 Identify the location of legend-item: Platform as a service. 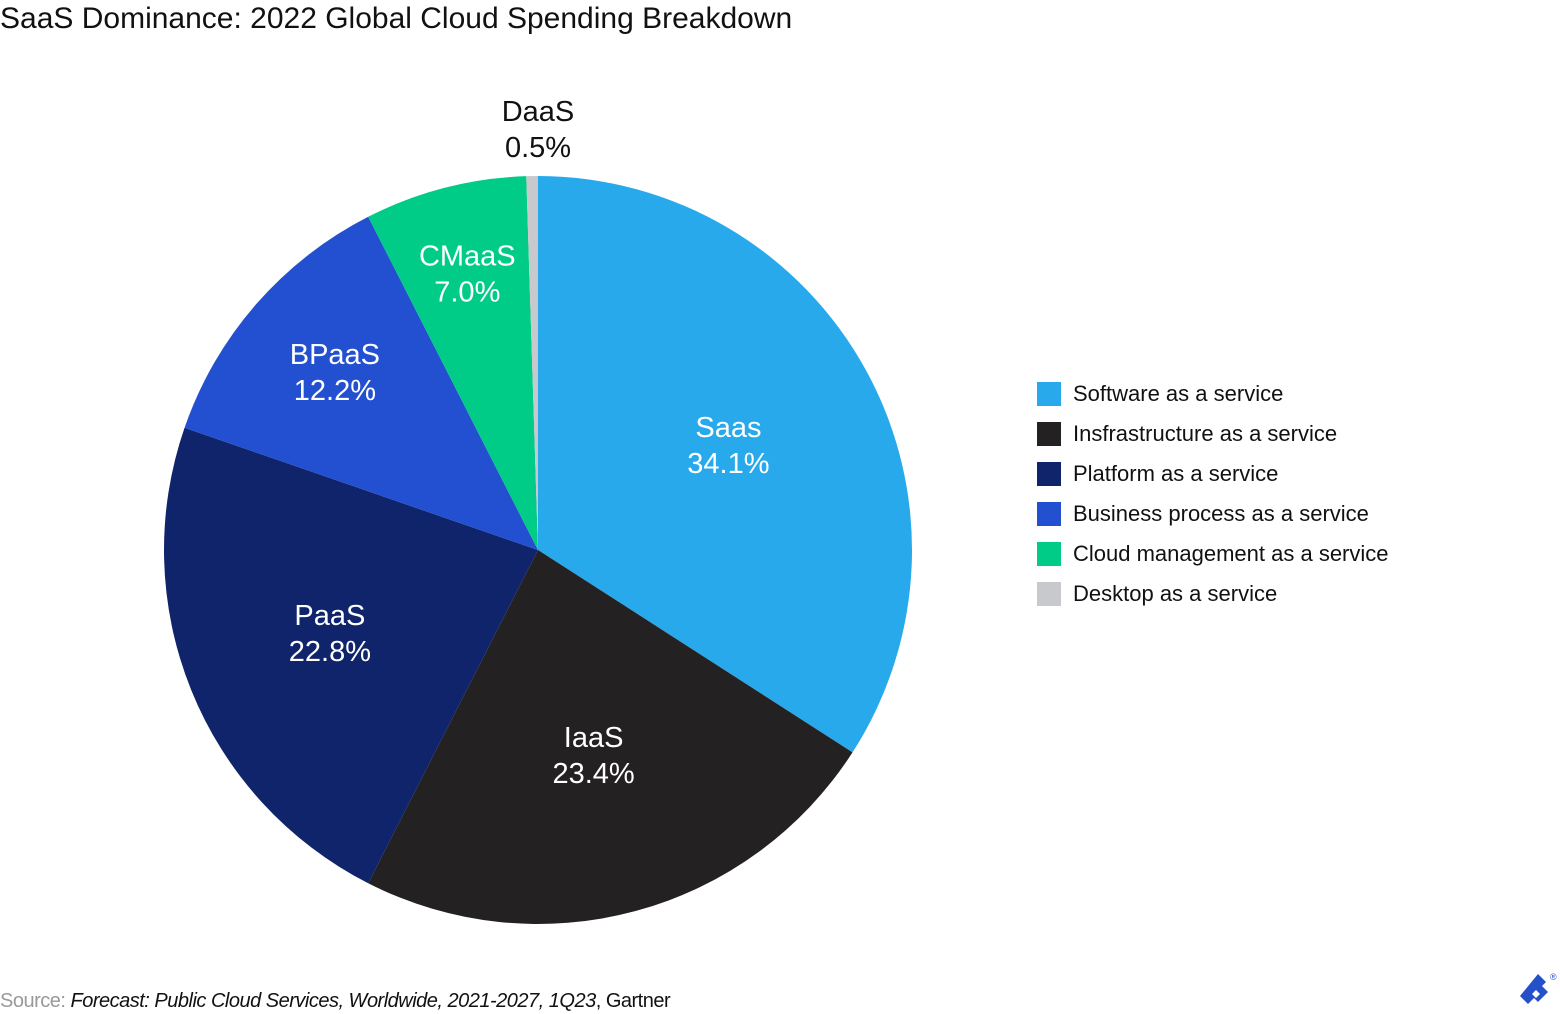
(1213, 474).